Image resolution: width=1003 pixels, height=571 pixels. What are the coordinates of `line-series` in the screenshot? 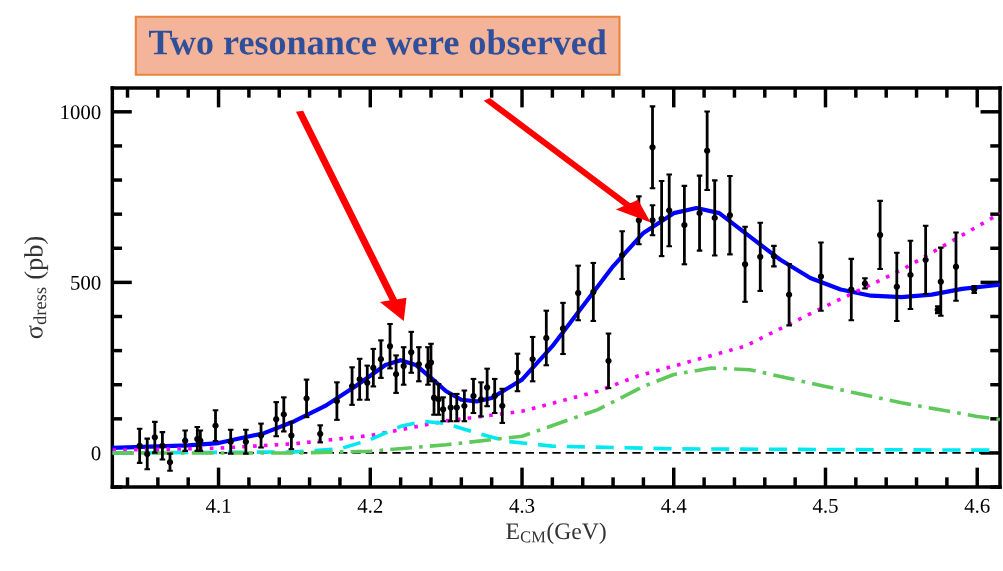 It's located at (556, 410).